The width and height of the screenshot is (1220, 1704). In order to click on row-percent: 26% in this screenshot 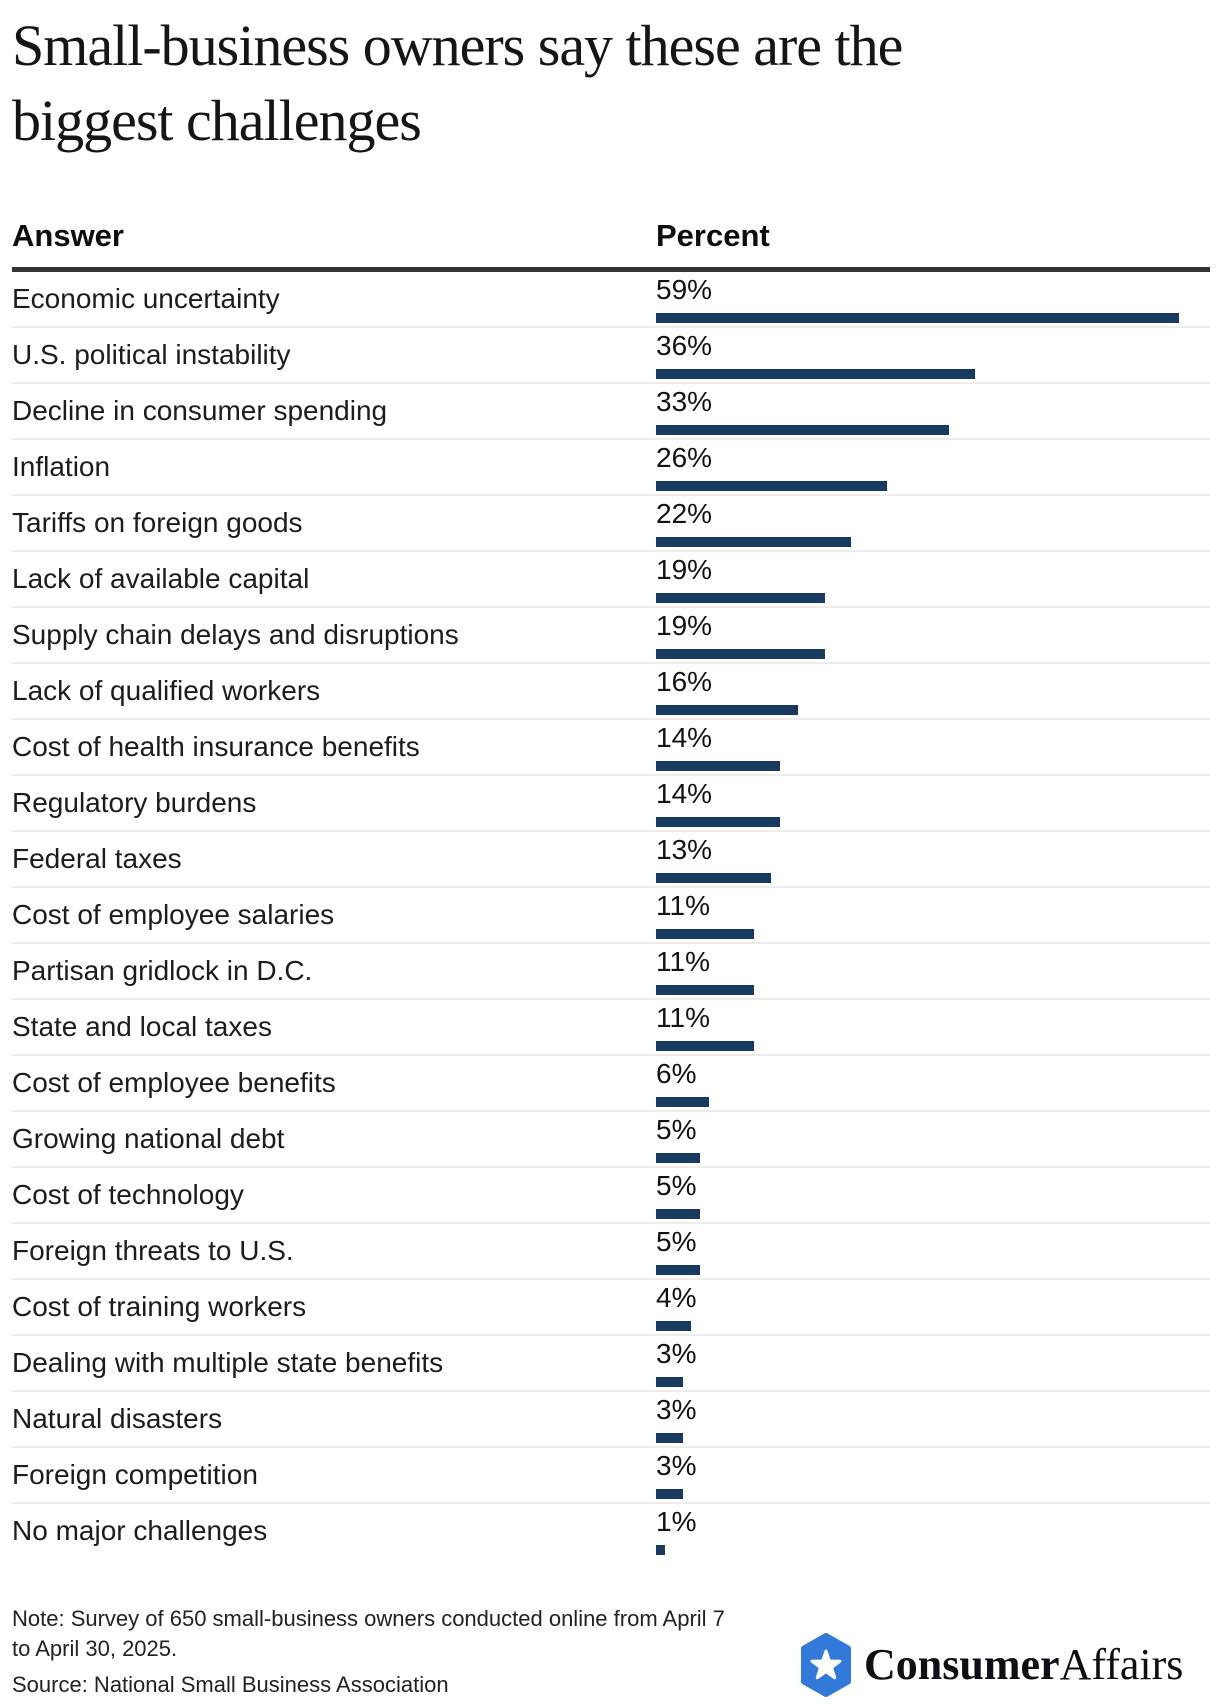, I will do `click(684, 457)`.